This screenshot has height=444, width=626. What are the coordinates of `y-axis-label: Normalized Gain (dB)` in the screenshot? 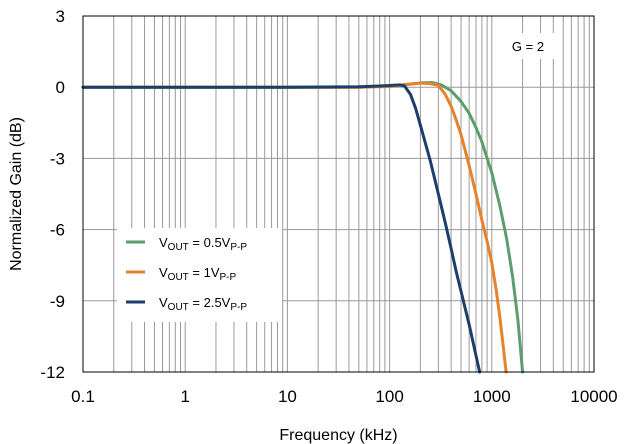 It's located at (16, 194).